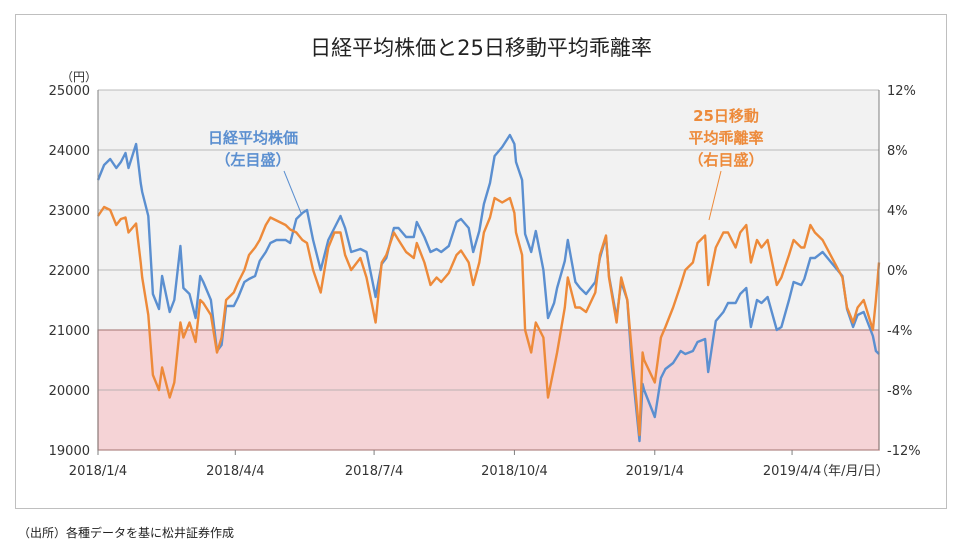 The width and height of the screenshot is (960, 553). What do you see at coordinates (69, 151) in the screenshot?
I see `left-tick-label: 24000` at bounding box center [69, 151].